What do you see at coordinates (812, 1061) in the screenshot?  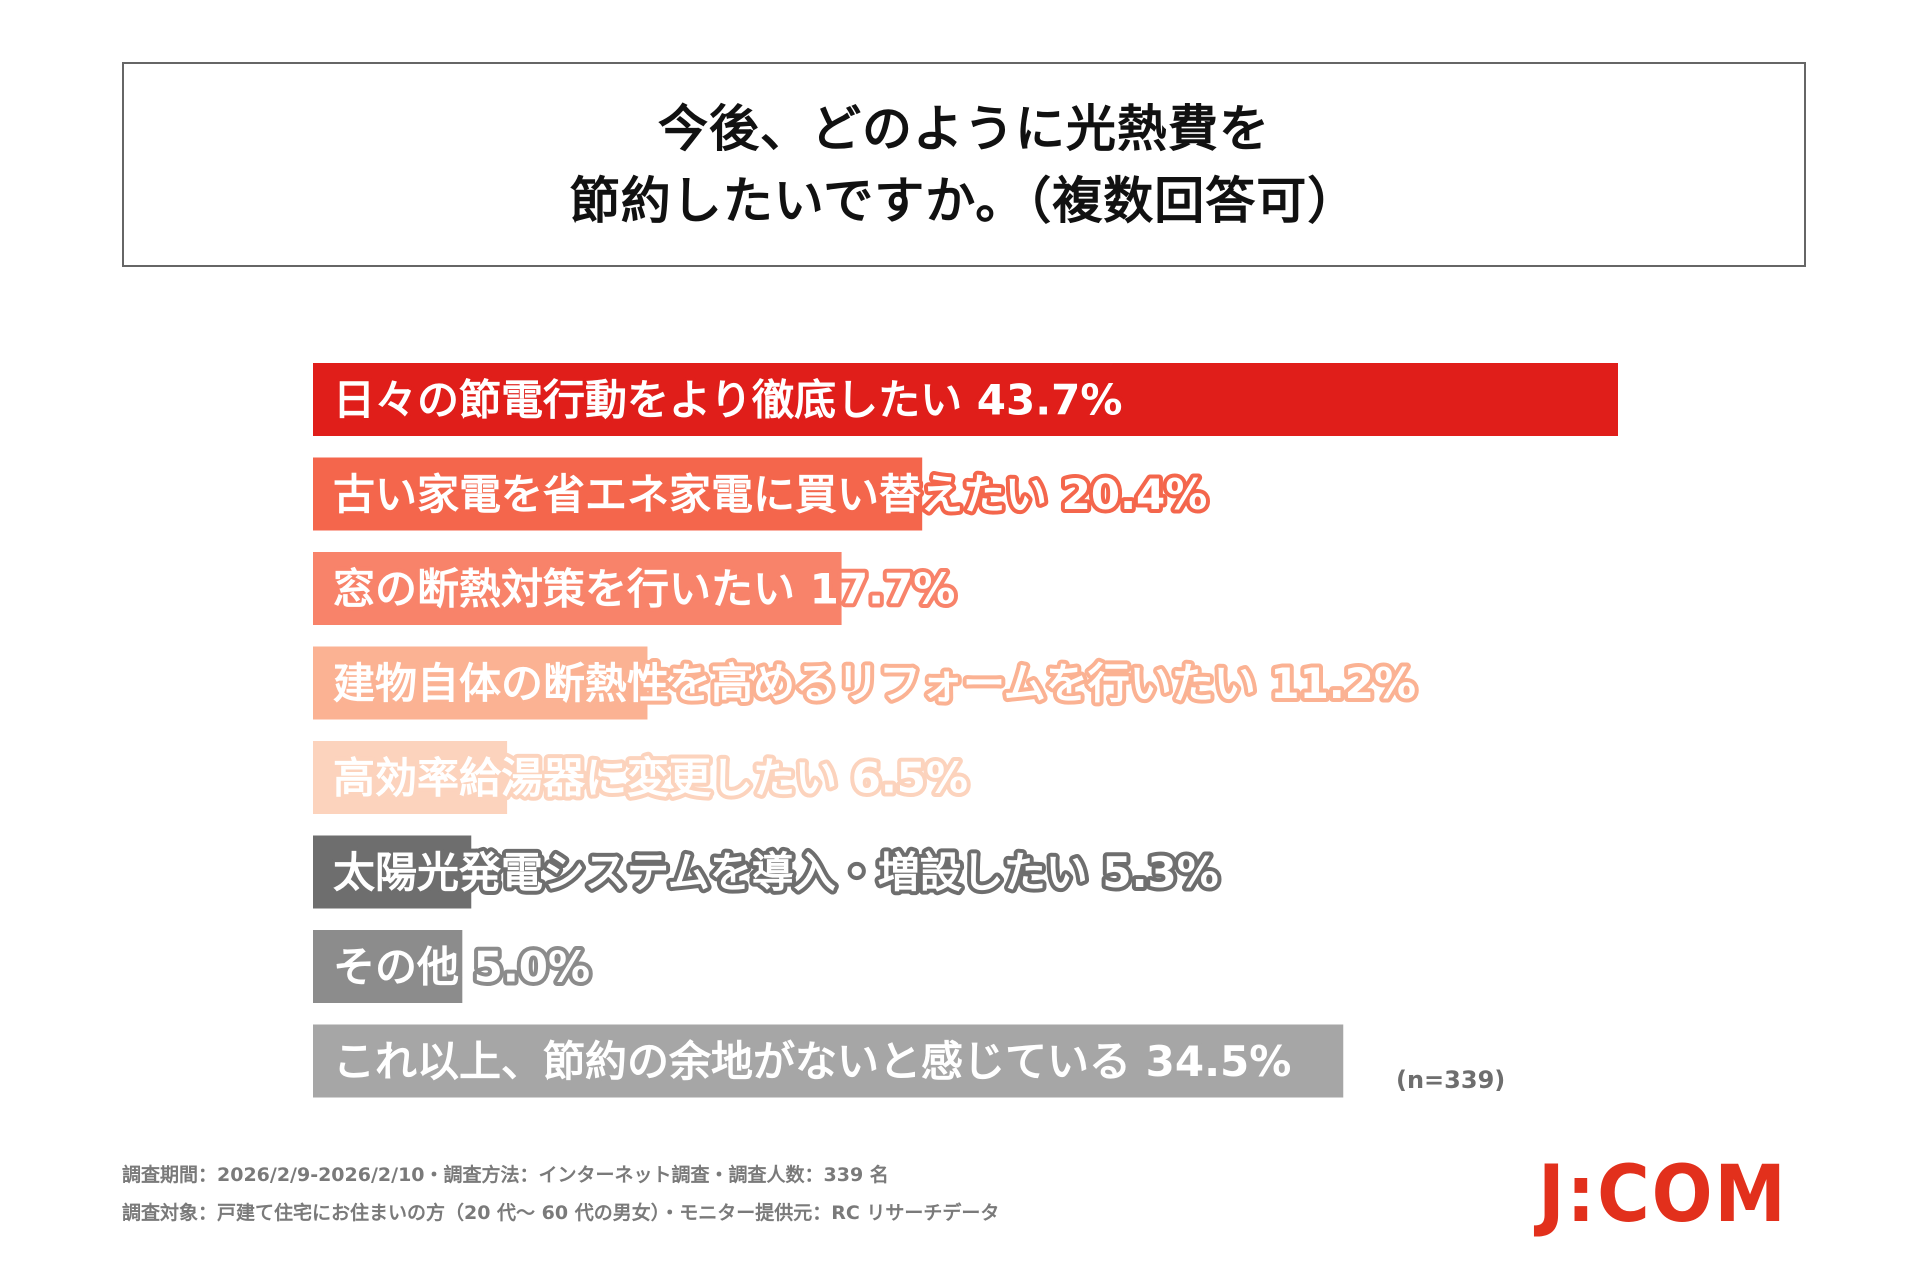 I see `bar-label-8: これ以上、節約の余地がないと感じている 34.5%` at bounding box center [812, 1061].